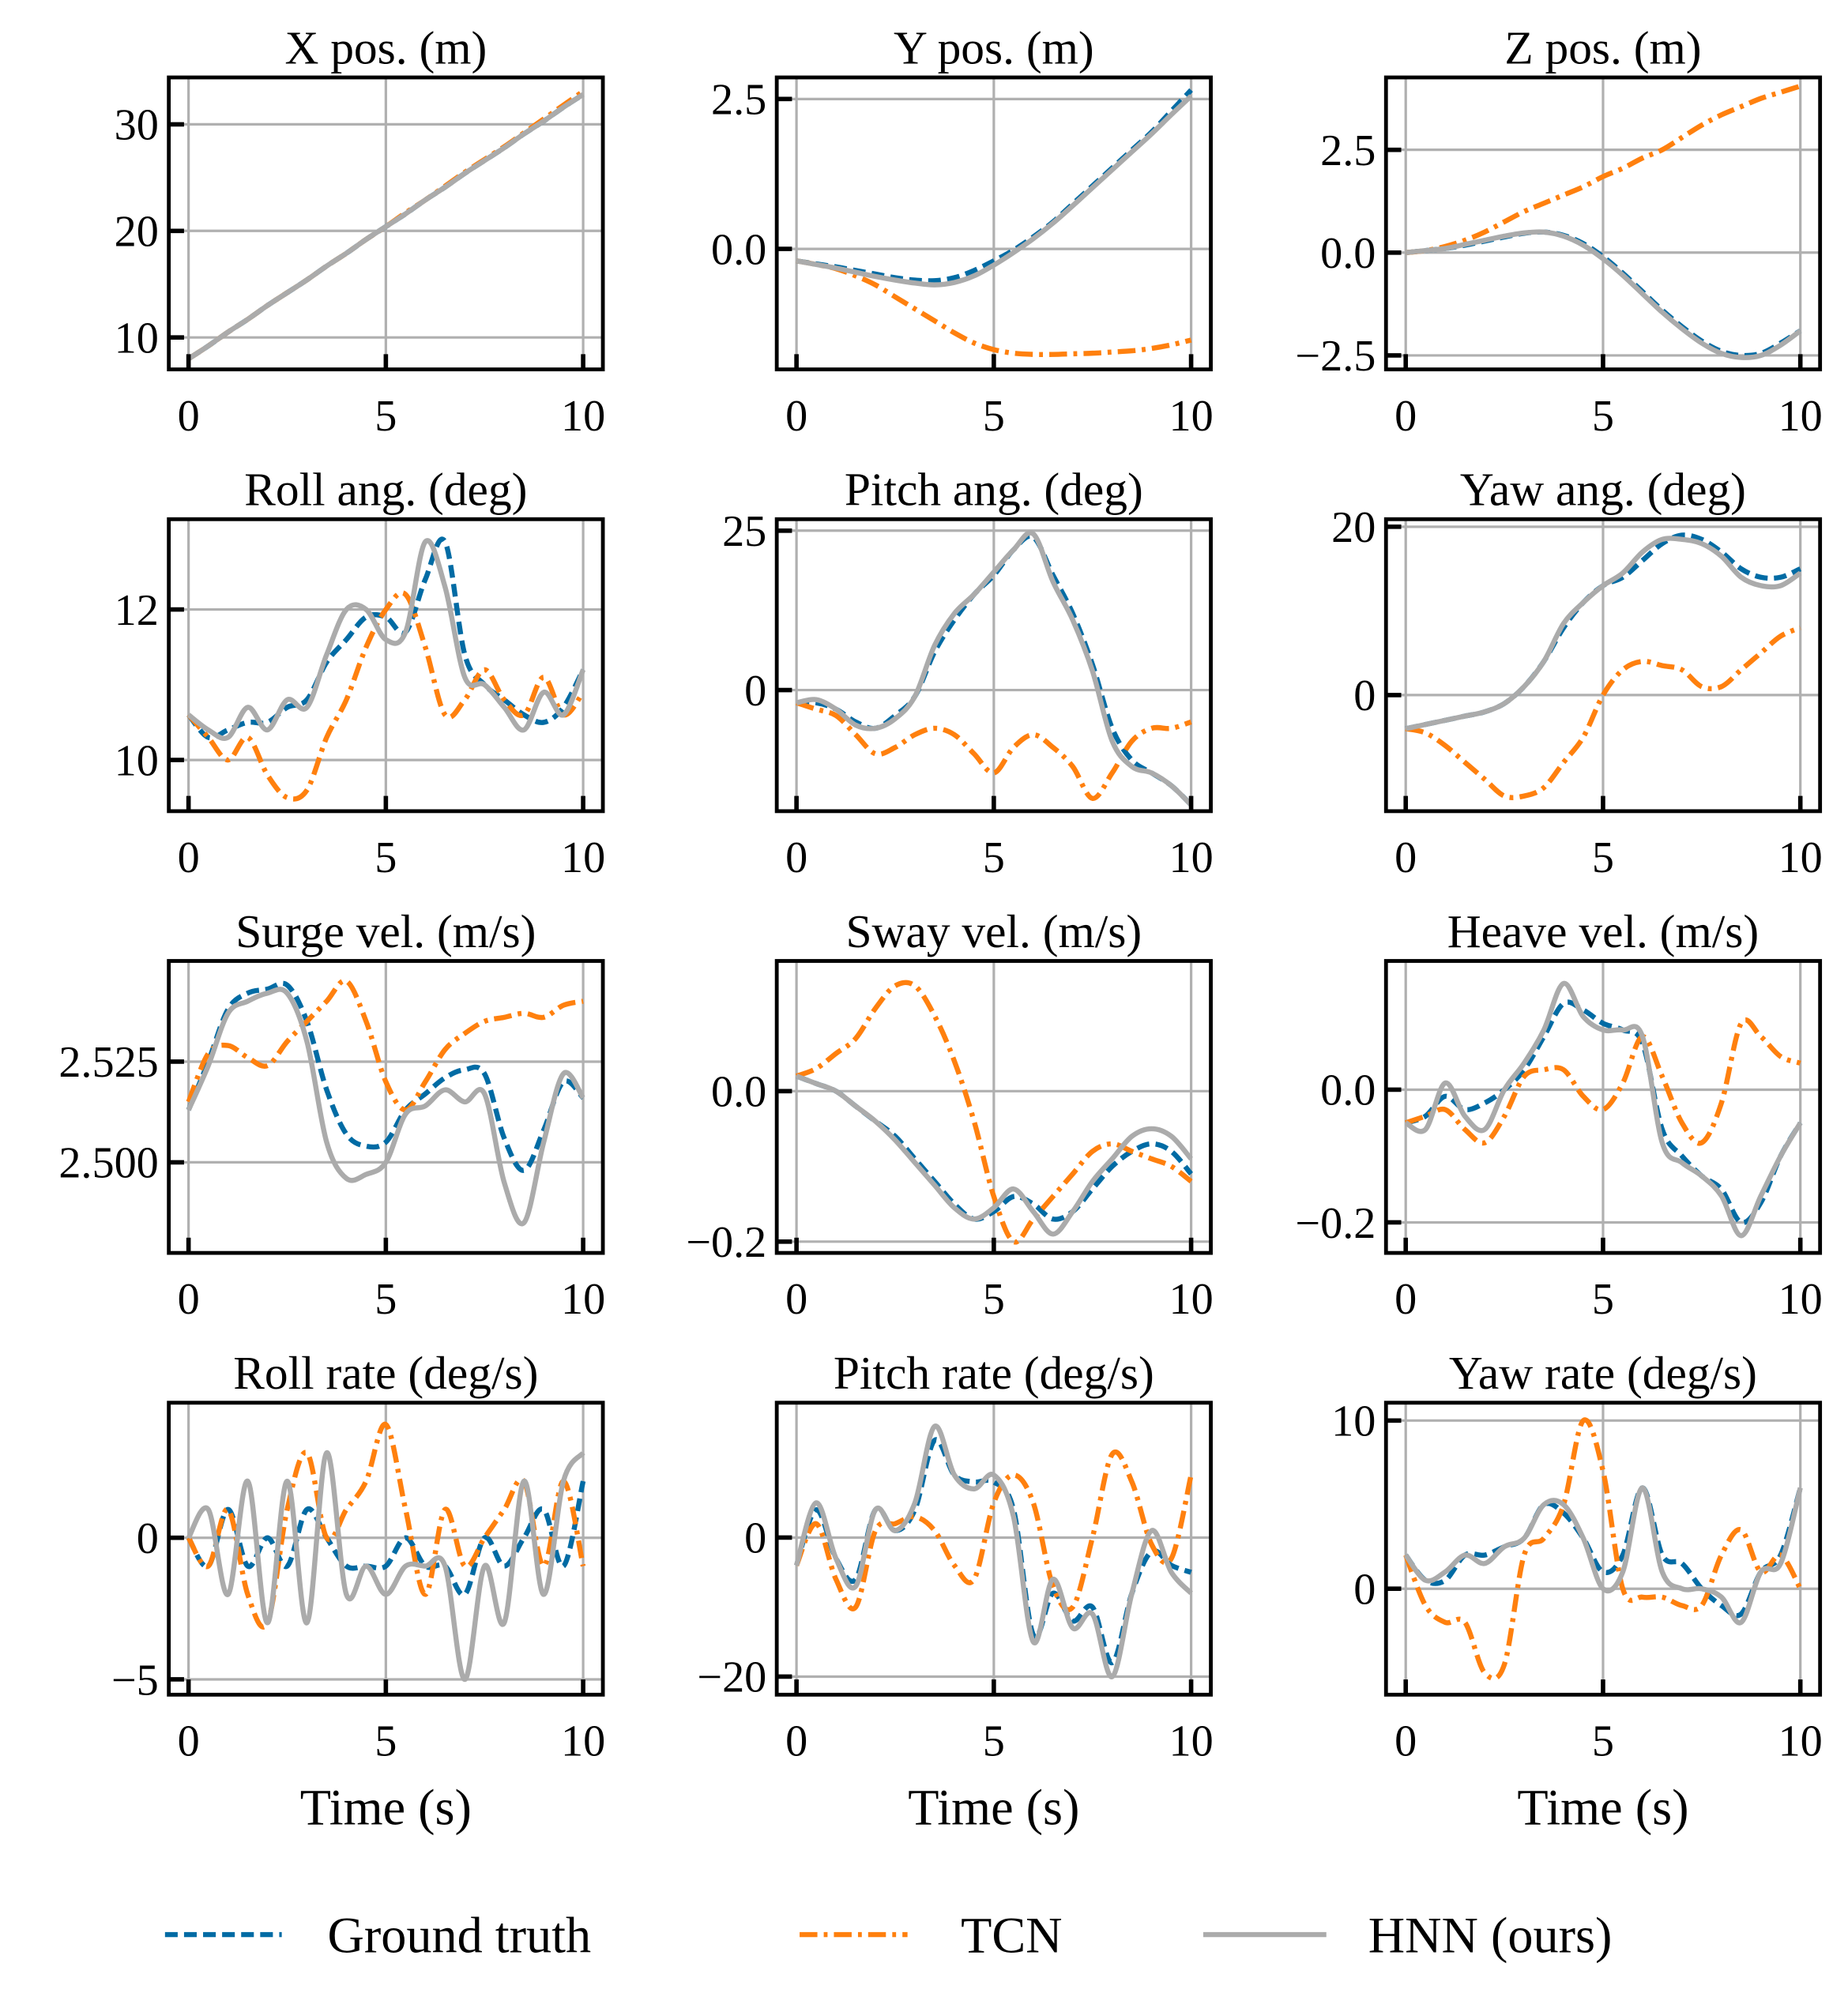  What do you see at coordinates (963, 231) in the screenshot?
I see `subplot: 0 5 10 0.0 2.5 Y pos. (m)` at bounding box center [963, 231].